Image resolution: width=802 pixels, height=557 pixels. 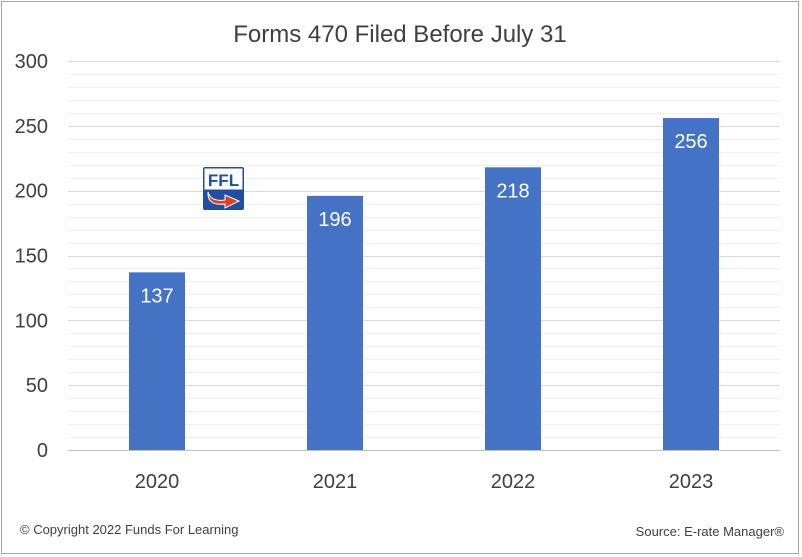 I want to click on copyright-text: © Copyright 2022 Funds For Learning, so click(x=129, y=529).